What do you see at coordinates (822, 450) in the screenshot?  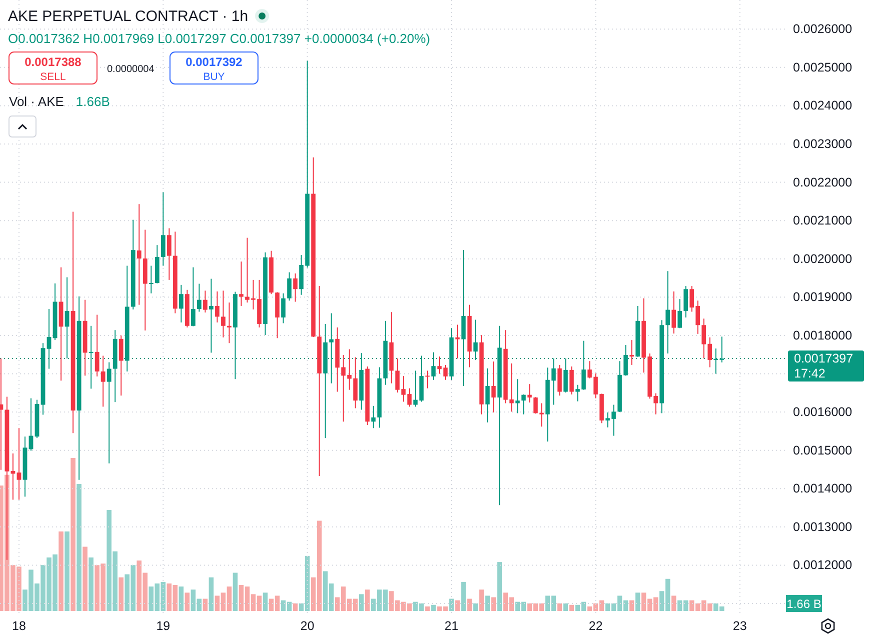 I see `y-tick-label: 0.0015000` at bounding box center [822, 450].